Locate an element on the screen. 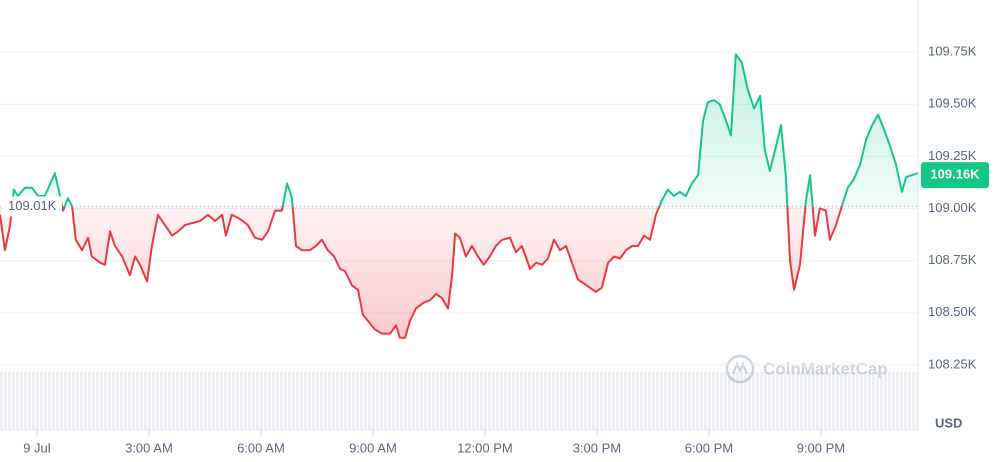  watermark: CoinMarketCap is located at coordinates (806, 369).